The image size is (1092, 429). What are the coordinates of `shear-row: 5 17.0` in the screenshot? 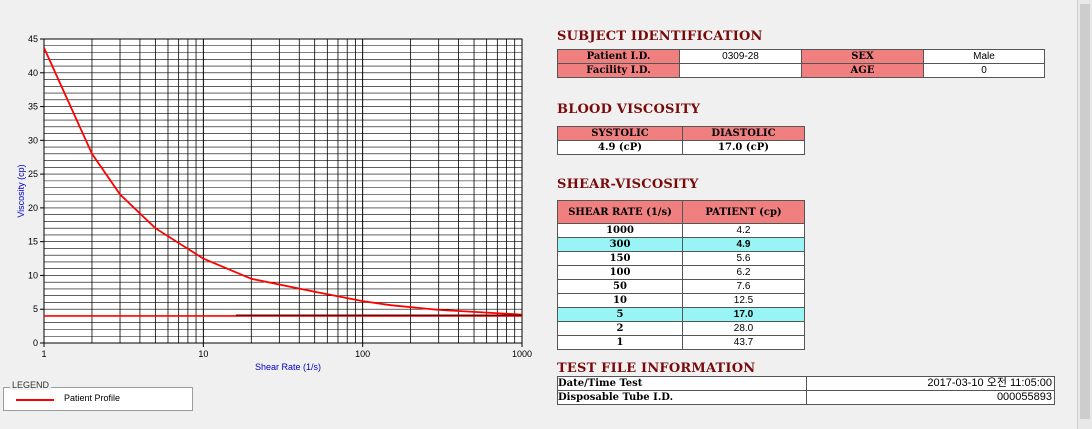 It's located at (681, 314).